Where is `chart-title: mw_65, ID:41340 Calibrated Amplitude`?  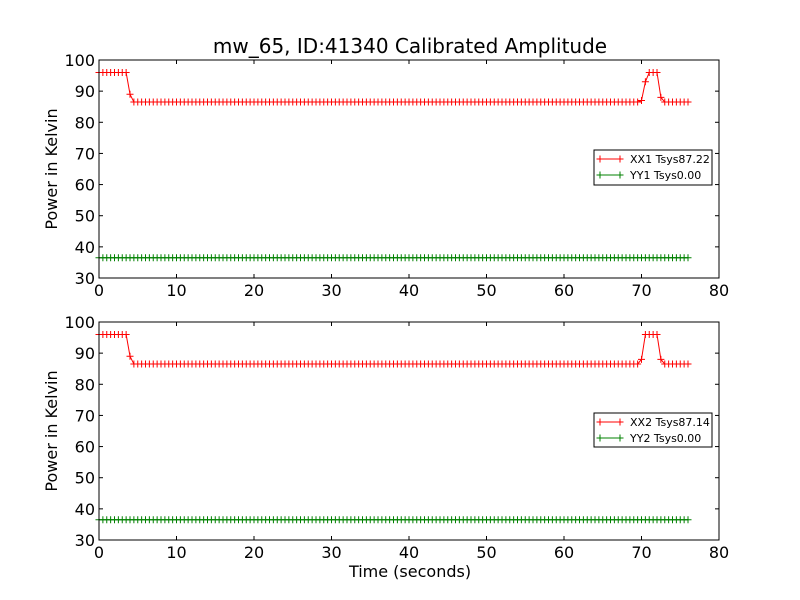
chart-title: mw_65, ID:41340 Calibrated Amplitude is located at coordinates (410, 46).